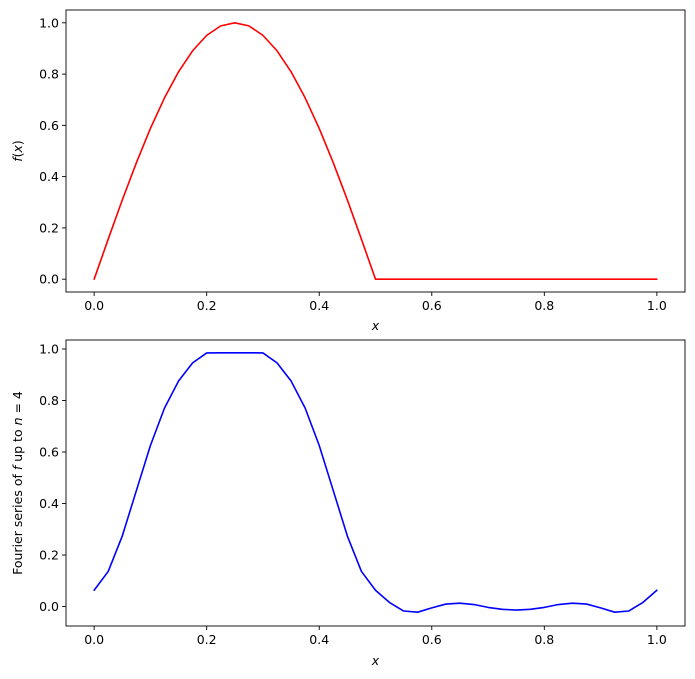 The height and width of the screenshot is (679, 695). Describe the element at coordinates (17, 151) in the screenshot. I see `y-axis-label: f(x)` at that location.